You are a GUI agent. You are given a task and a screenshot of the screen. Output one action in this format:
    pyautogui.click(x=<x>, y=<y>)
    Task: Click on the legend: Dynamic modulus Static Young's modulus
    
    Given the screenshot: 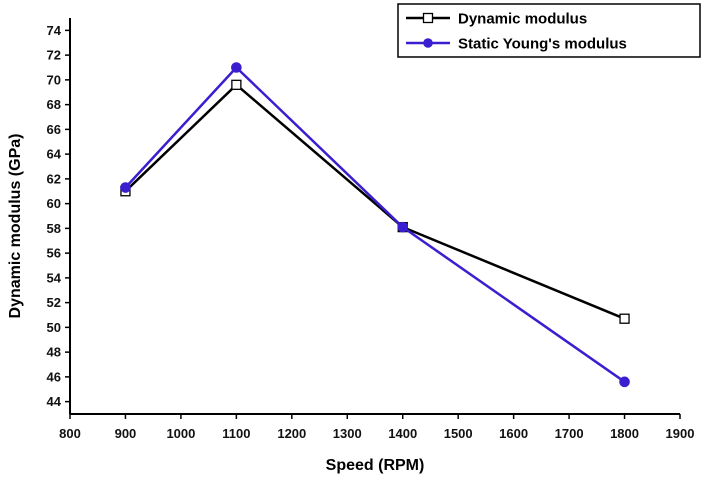 What is the action you would take?
    pyautogui.click(x=549, y=30)
    